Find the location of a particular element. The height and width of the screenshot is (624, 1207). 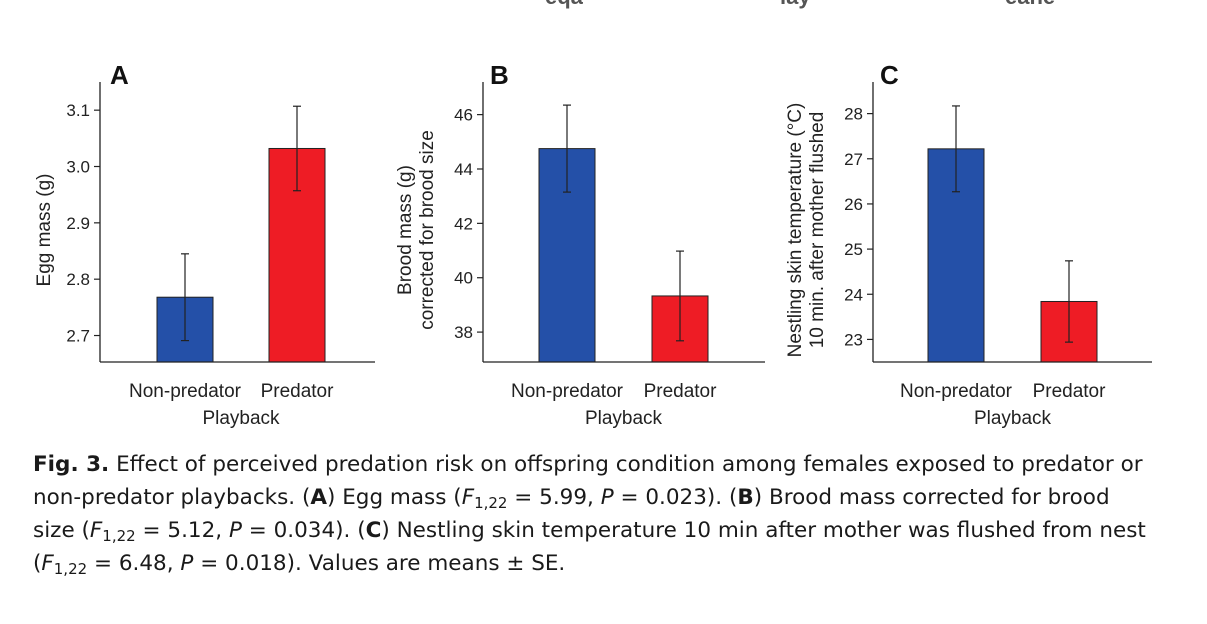

caption-text: = 5.12, is located at coordinates (182, 530).